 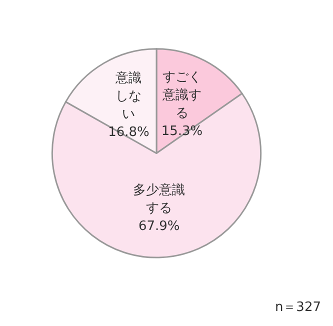 What do you see at coordinates (128, 96) in the screenshot?
I see `slice-label: 意識しない` at bounding box center [128, 96].